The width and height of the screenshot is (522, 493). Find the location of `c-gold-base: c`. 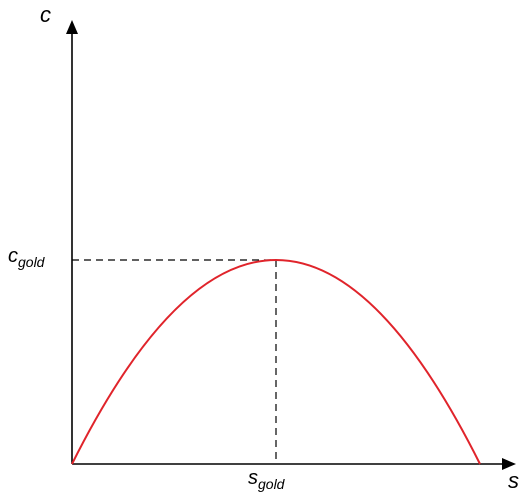

c-gold-base: c is located at coordinates (13, 256).